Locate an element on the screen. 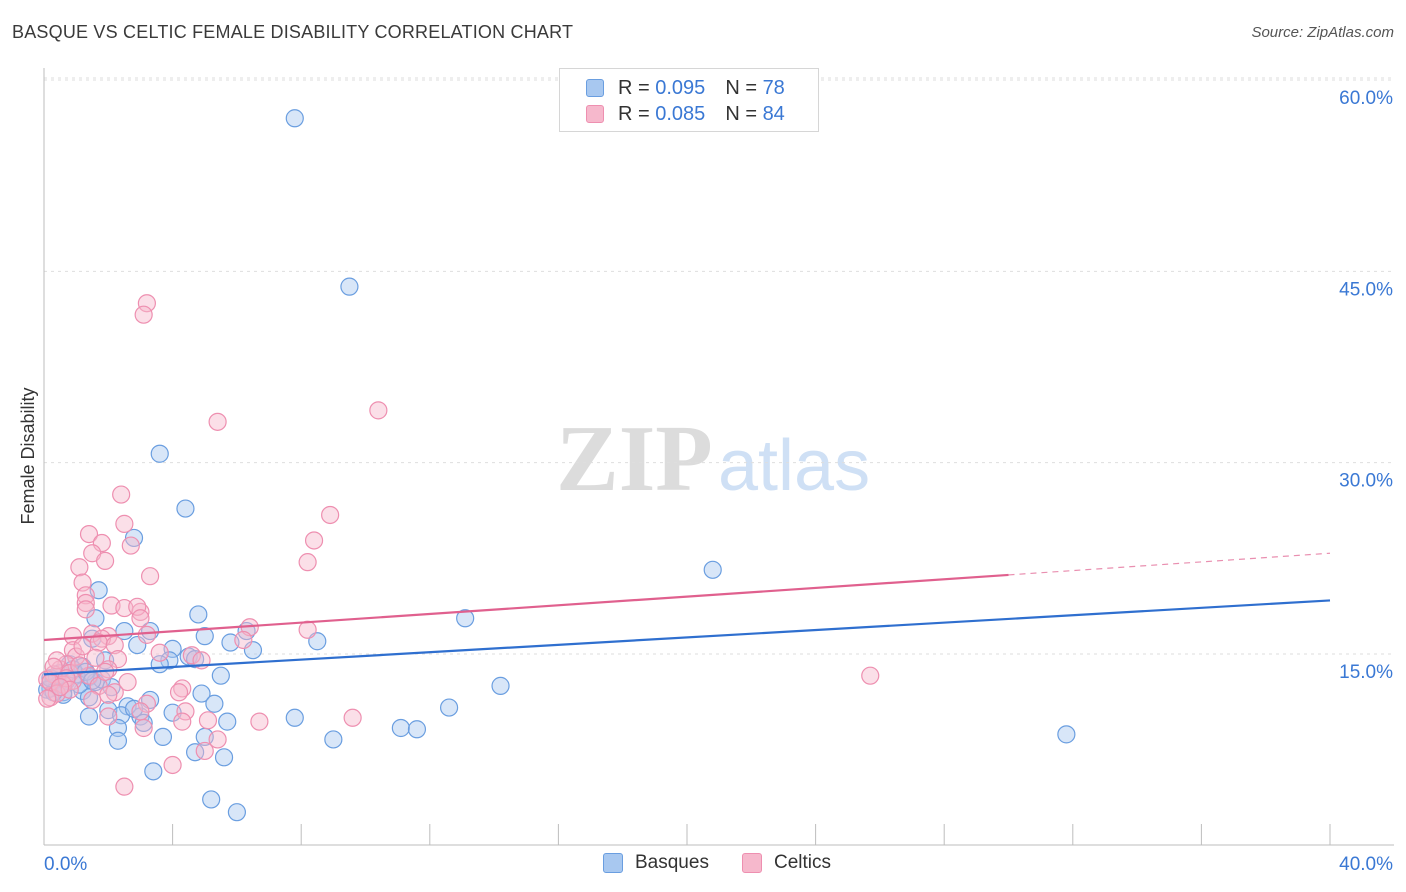  y-tick-label: 60.0% is located at coordinates (1366, 98).